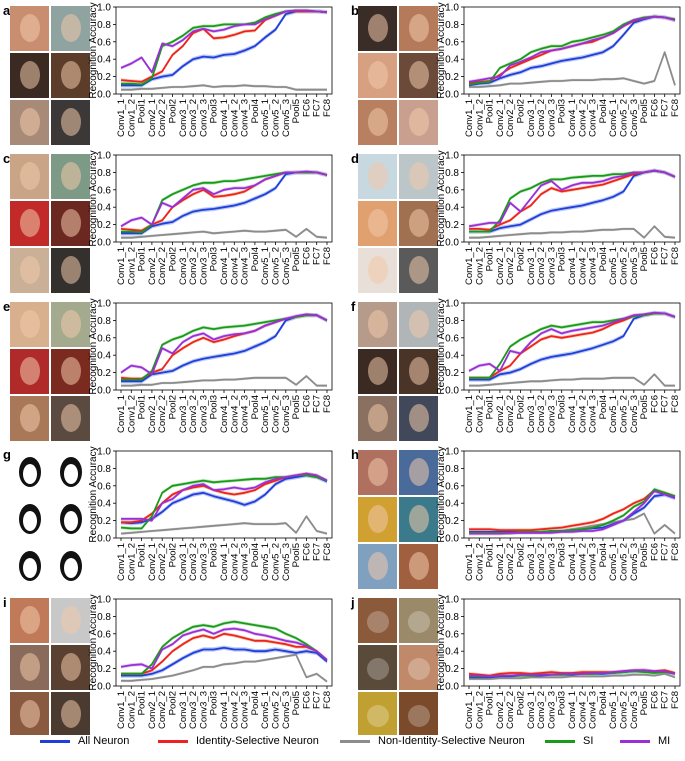  Describe the element at coordinates (224, 47) in the screenshot. I see `series-band-si` at that location.